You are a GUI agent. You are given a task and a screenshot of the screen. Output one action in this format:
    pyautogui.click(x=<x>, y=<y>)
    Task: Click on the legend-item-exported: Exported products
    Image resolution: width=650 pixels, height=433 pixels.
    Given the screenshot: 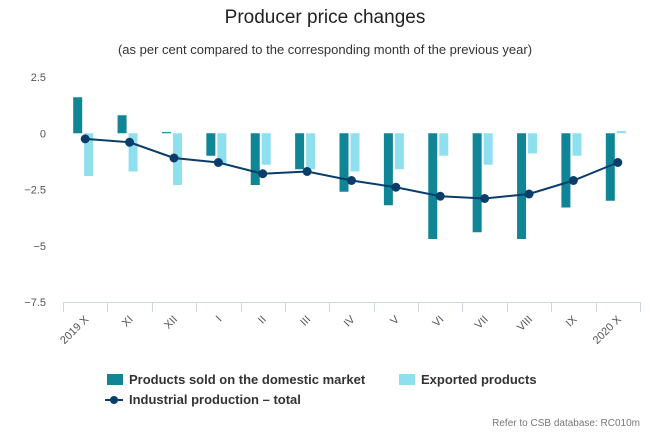 What is the action you would take?
    pyautogui.click(x=468, y=379)
    